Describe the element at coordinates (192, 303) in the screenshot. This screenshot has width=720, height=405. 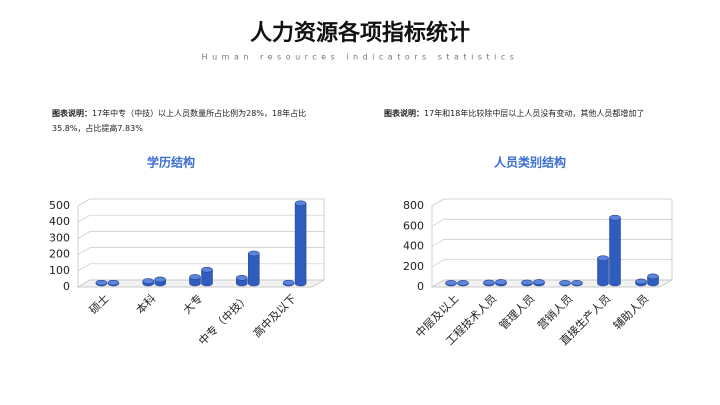
I see `x-tick-label: 大专` at that location.